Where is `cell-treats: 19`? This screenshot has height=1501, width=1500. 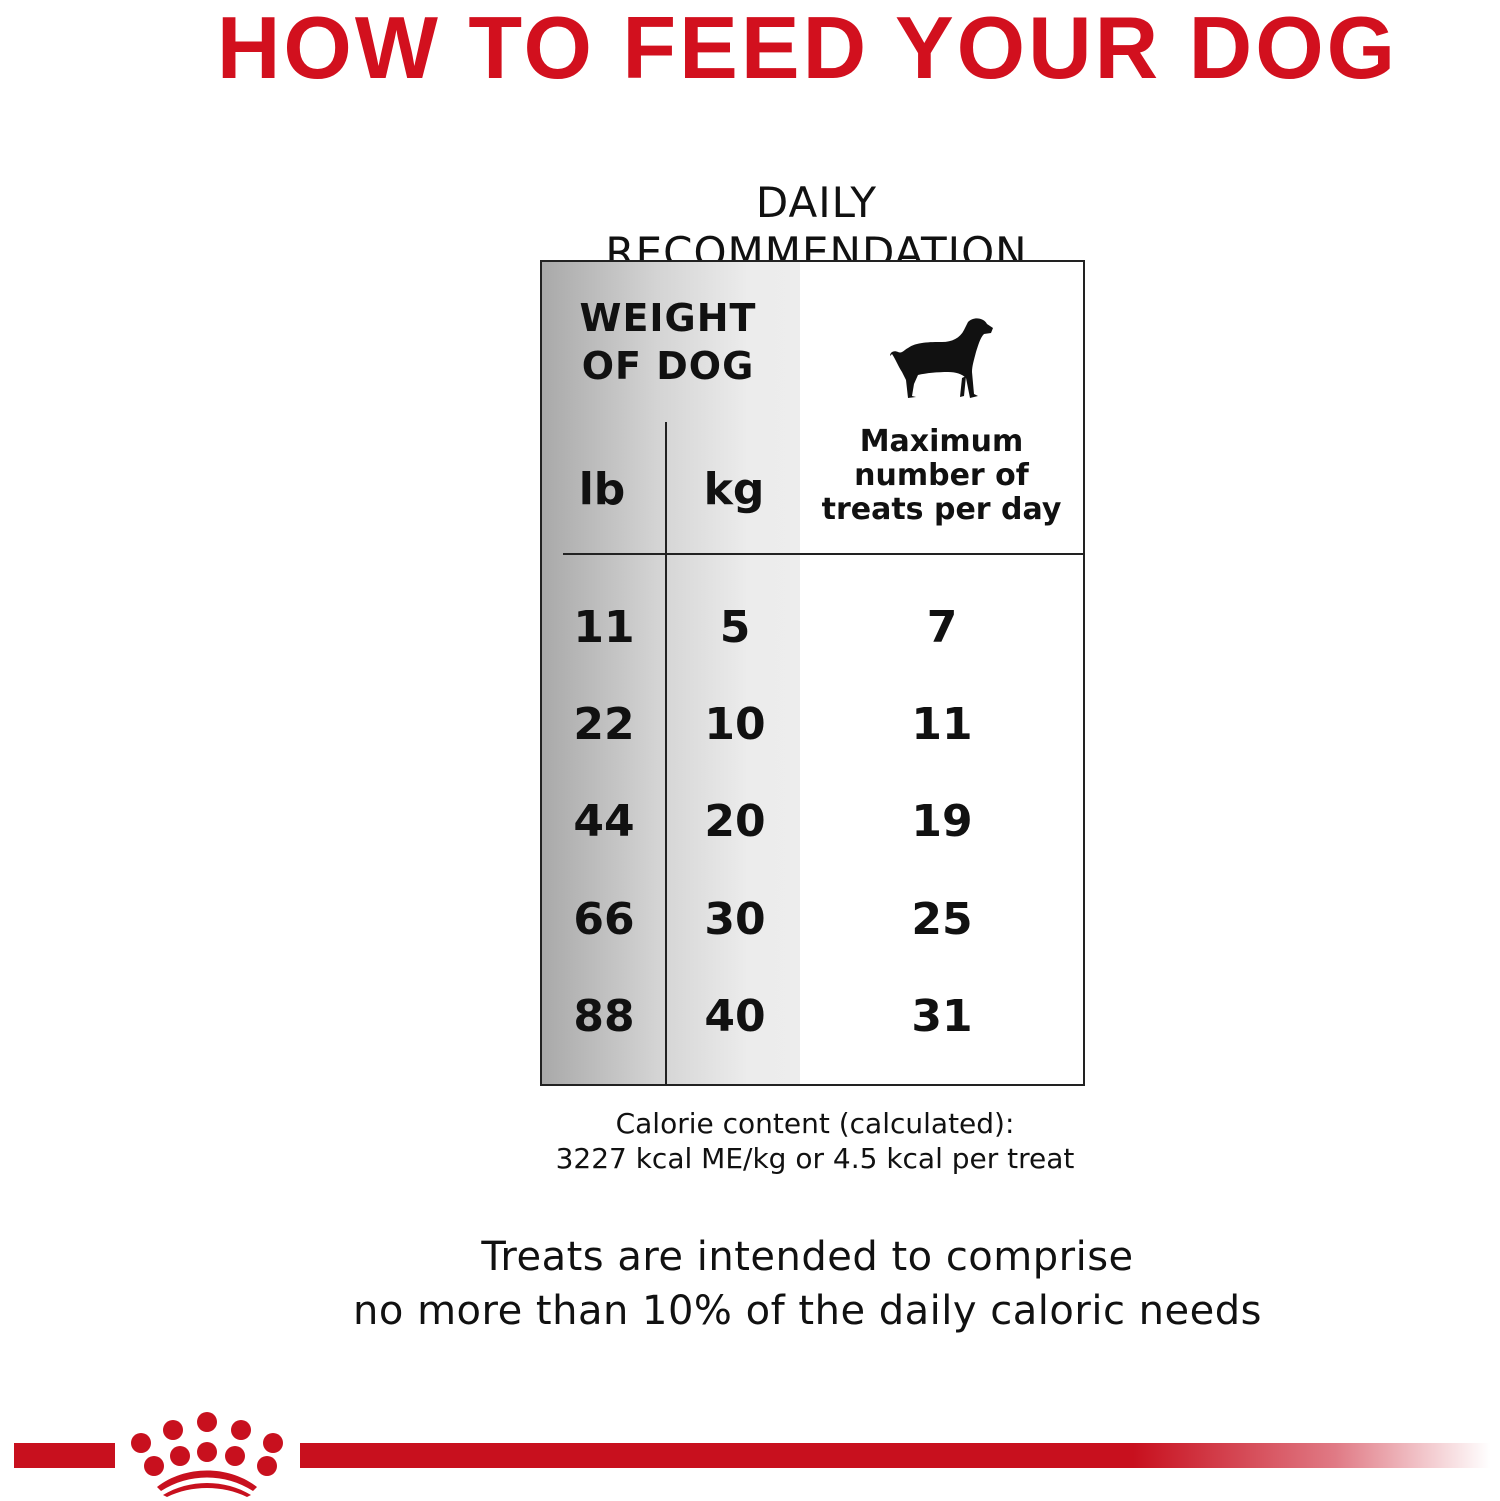 cell-treats: 19 is located at coordinates (942, 821).